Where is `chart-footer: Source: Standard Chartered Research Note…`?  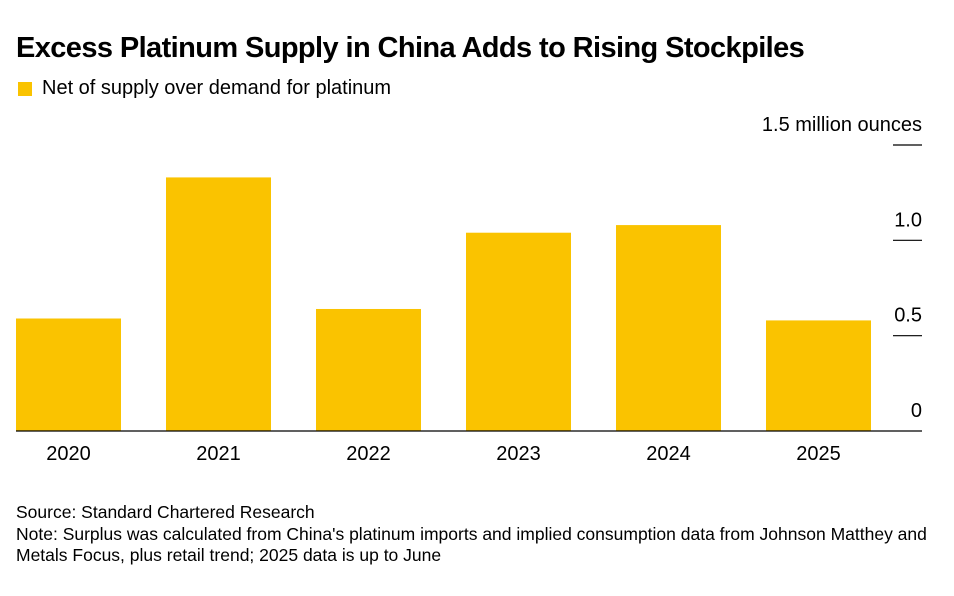
chart-footer: Source: Standard Chartered Research Note… is located at coordinates (478, 534).